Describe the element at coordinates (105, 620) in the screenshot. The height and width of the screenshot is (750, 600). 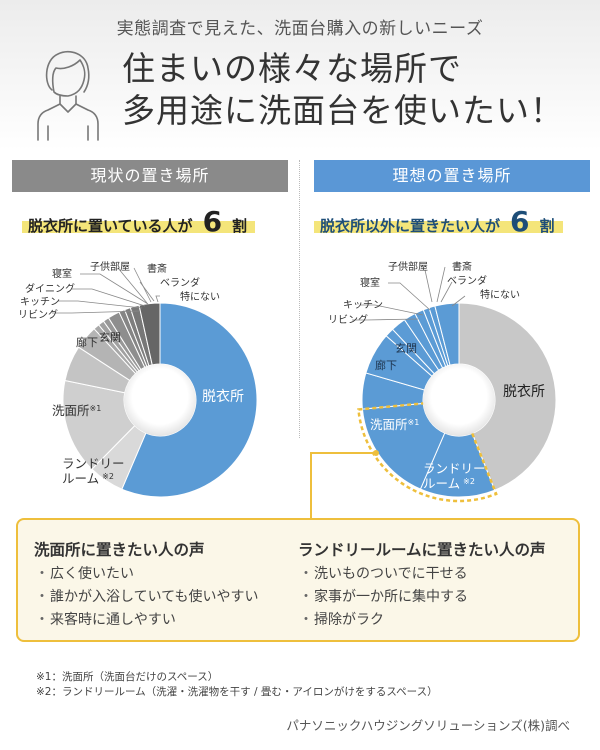
I see `voice-item: ・来客時に通しやすい` at that location.